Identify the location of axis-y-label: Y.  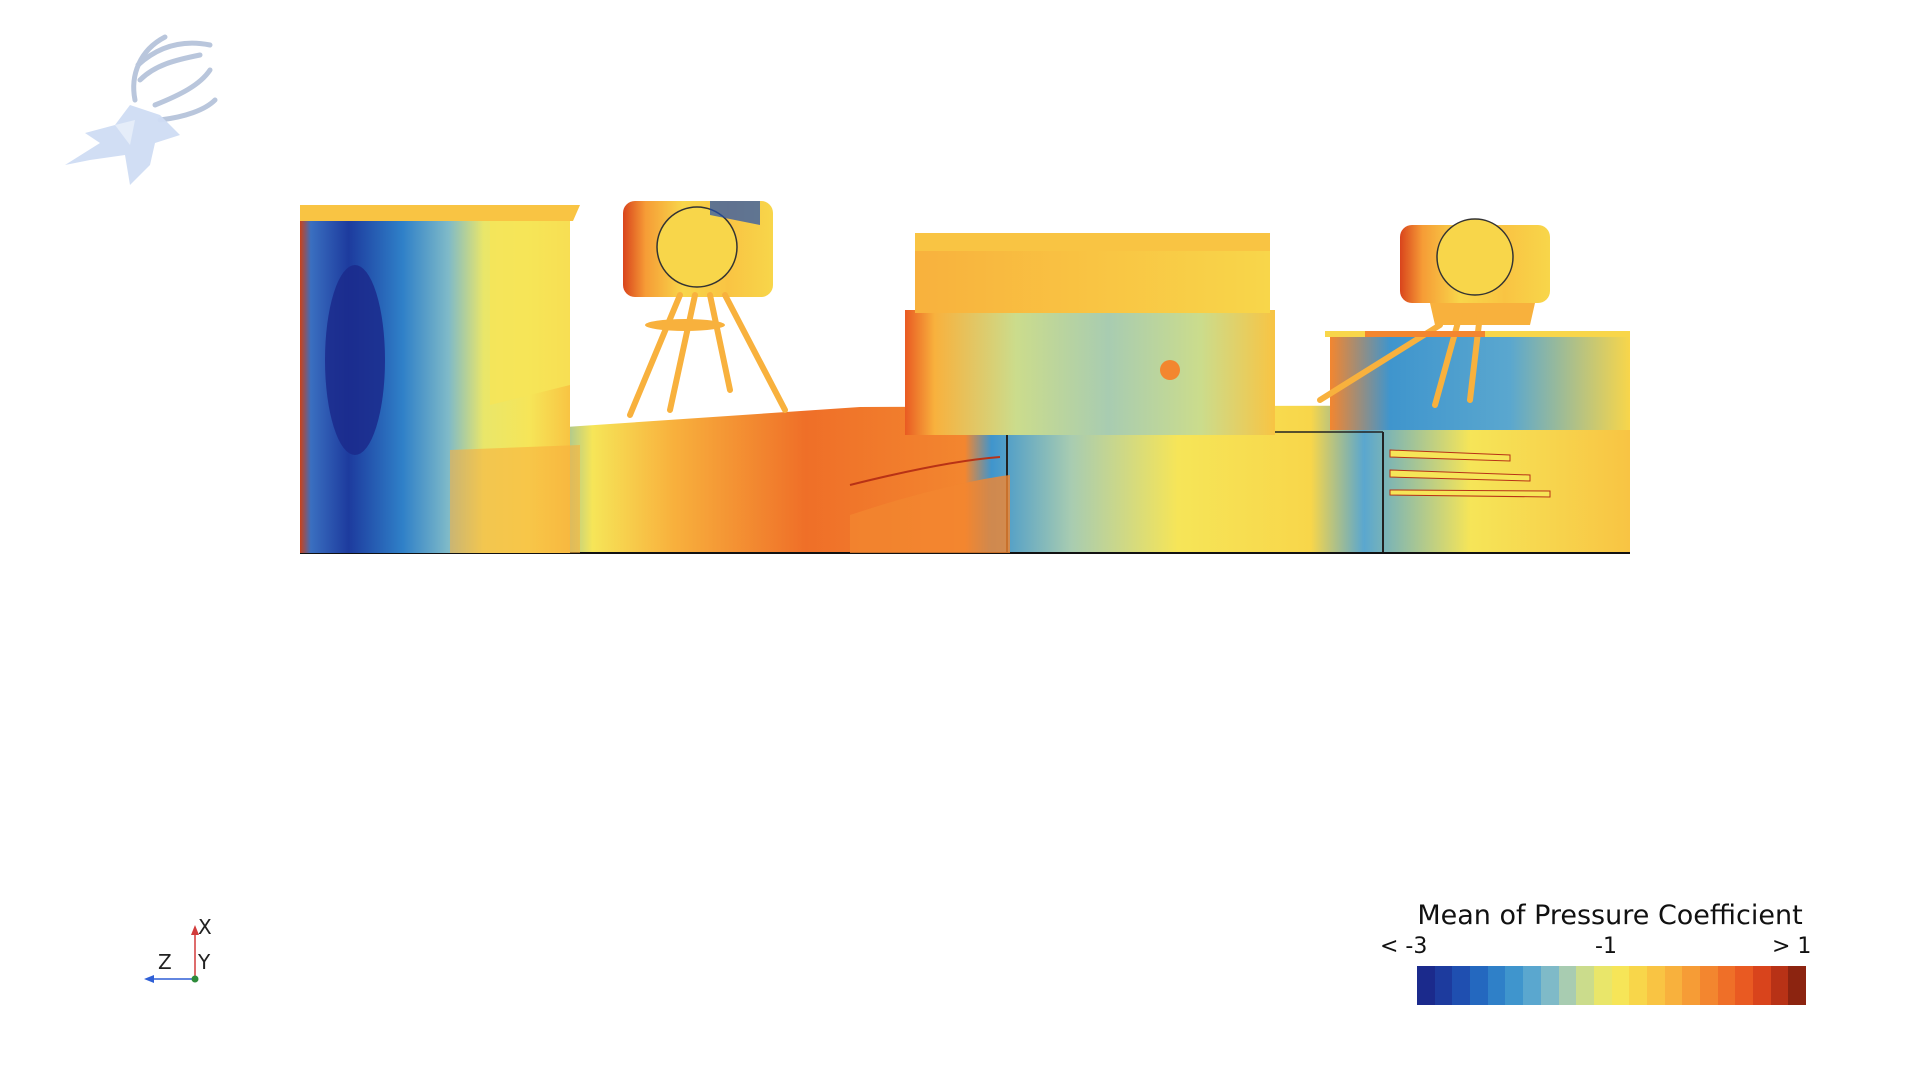
(204, 962).